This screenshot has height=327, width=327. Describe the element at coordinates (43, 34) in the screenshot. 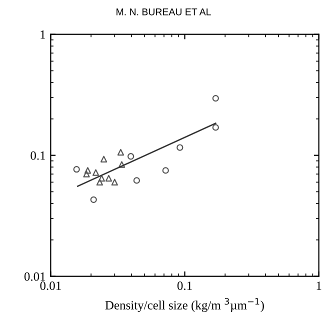

I see `y-tick-label: 1` at that location.